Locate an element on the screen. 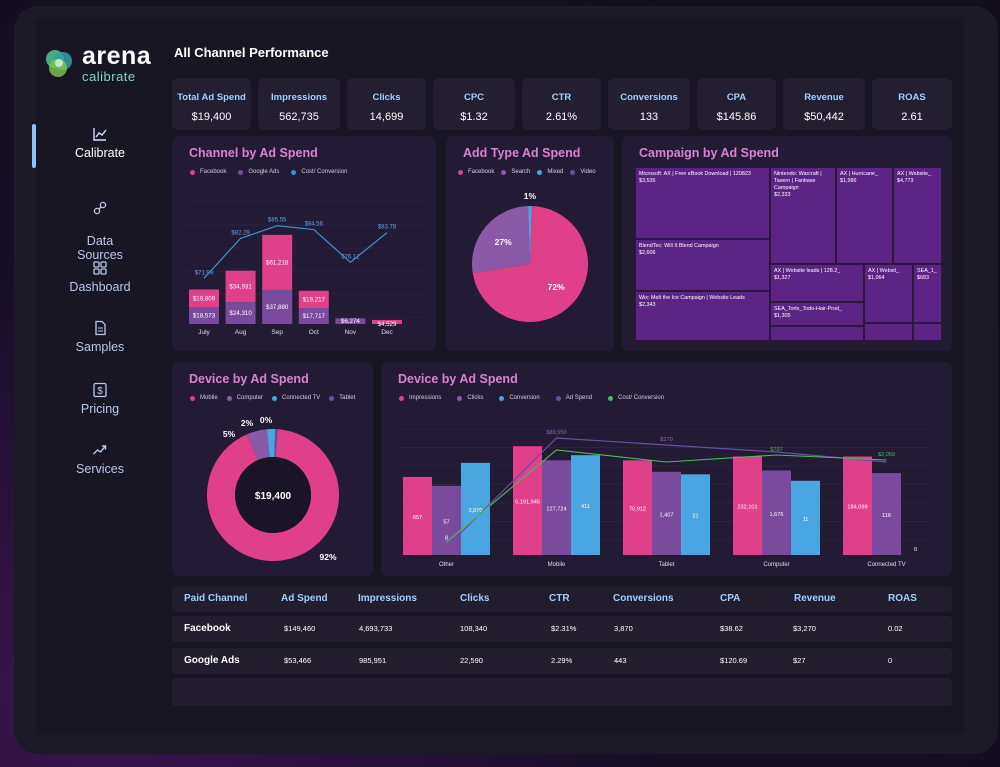 The width and height of the screenshot is (1000, 767). column-header: CTR is located at coordinates (559, 598).